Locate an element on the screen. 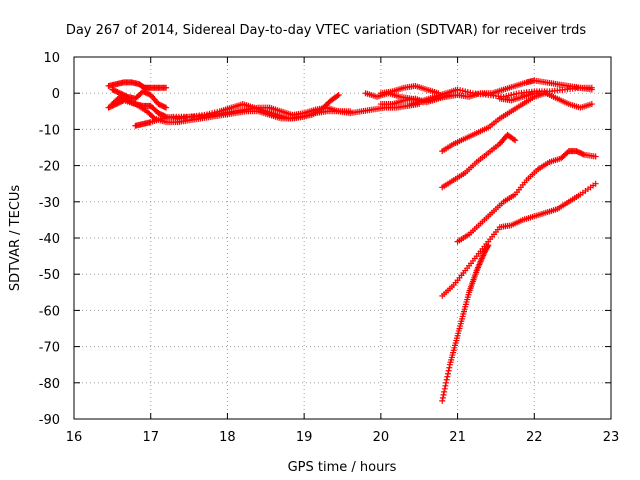  x-tick-label: 20 is located at coordinates (381, 437).